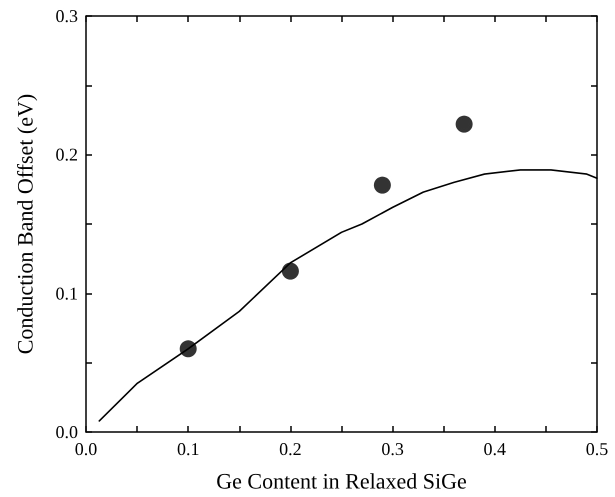  Describe the element at coordinates (67, 432) in the screenshot. I see `y-tick-label: 0.0` at that location.